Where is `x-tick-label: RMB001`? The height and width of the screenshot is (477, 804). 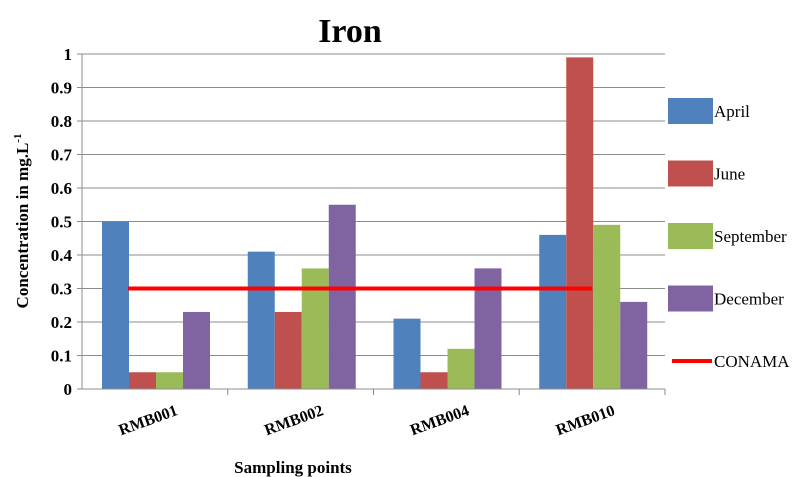 x-tick-label: RMB001 is located at coordinates (148, 420).